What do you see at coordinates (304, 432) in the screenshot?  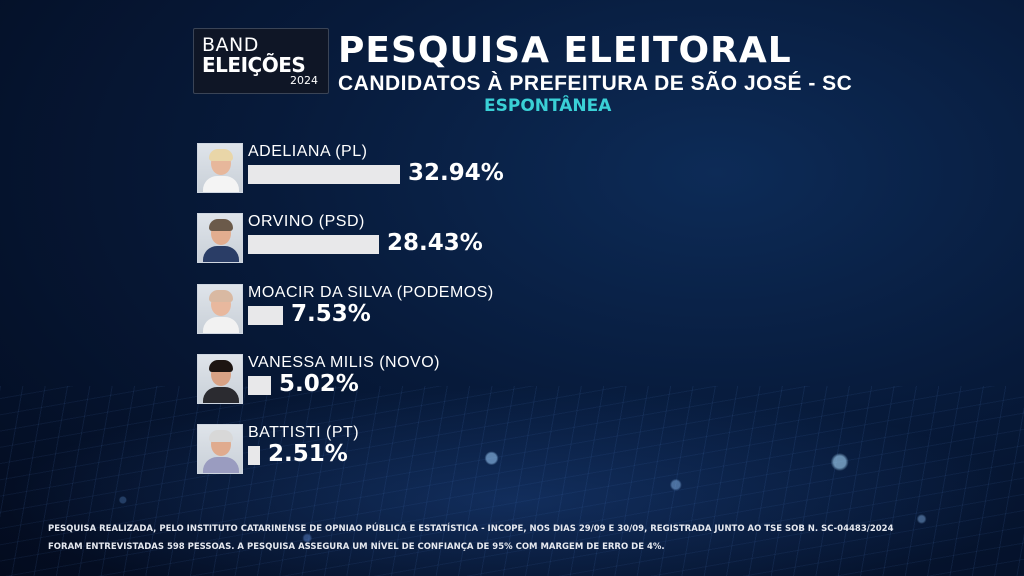 I see `candidate-name-label: BATTISTI (PT)` at bounding box center [304, 432].